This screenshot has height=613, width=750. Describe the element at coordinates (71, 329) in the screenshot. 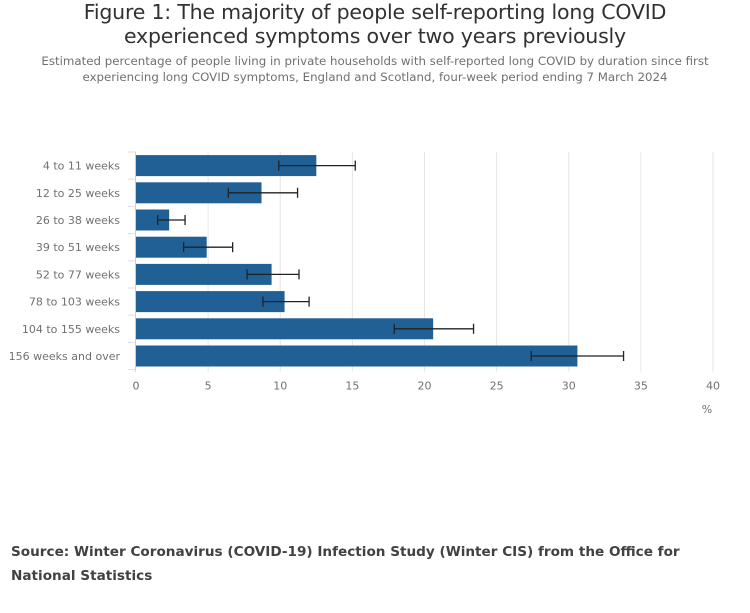

I see `category-label: 104 to 155 weeks` at that location.